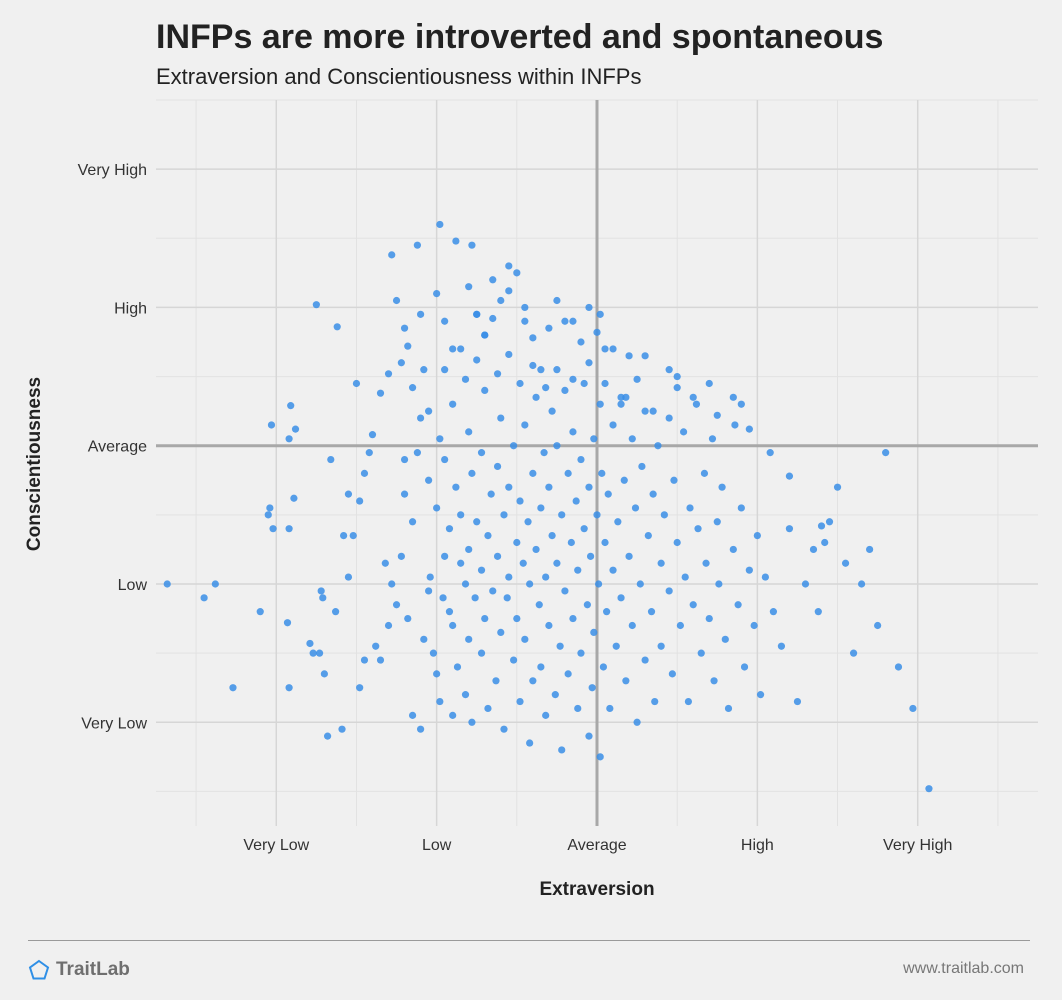 This screenshot has width=1062, height=1000. Describe the element at coordinates (130, 308) in the screenshot. I see `y-tick-label: High` at that location.